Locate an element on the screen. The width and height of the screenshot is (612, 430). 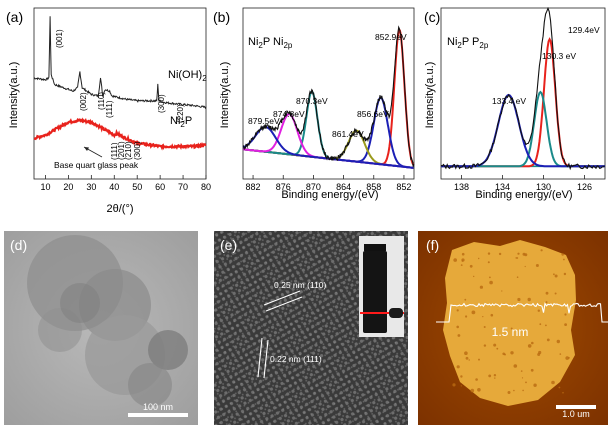
measured-spectrum is located at coordinates (328, 96).